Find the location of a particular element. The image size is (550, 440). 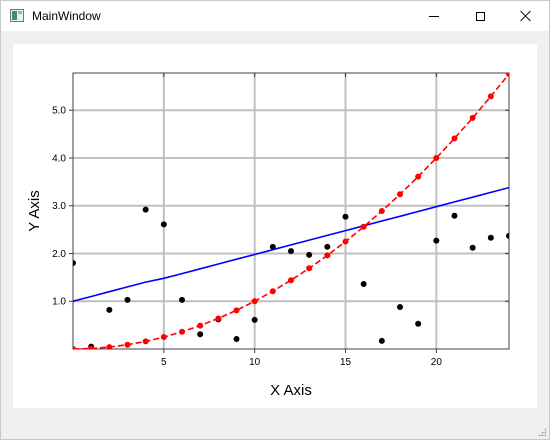

title-bar: MainWindow is located at coordinates (275, 16).